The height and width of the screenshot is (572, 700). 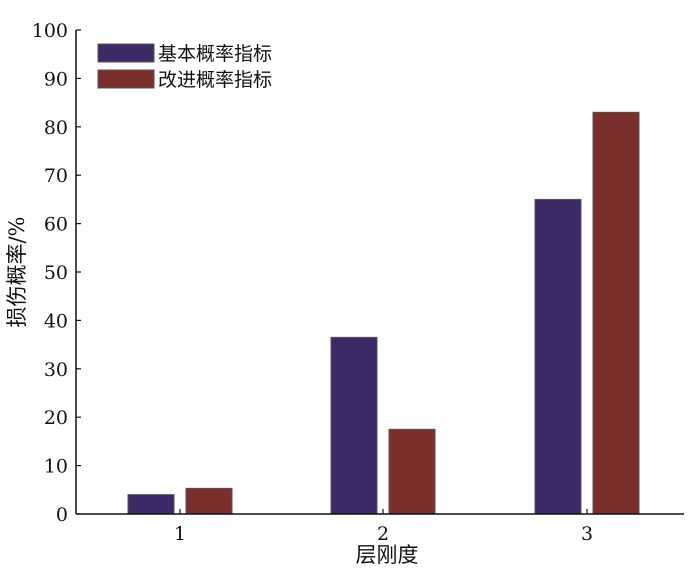 I want to click on y-tick-label: 0, so click(x=62, y=515).